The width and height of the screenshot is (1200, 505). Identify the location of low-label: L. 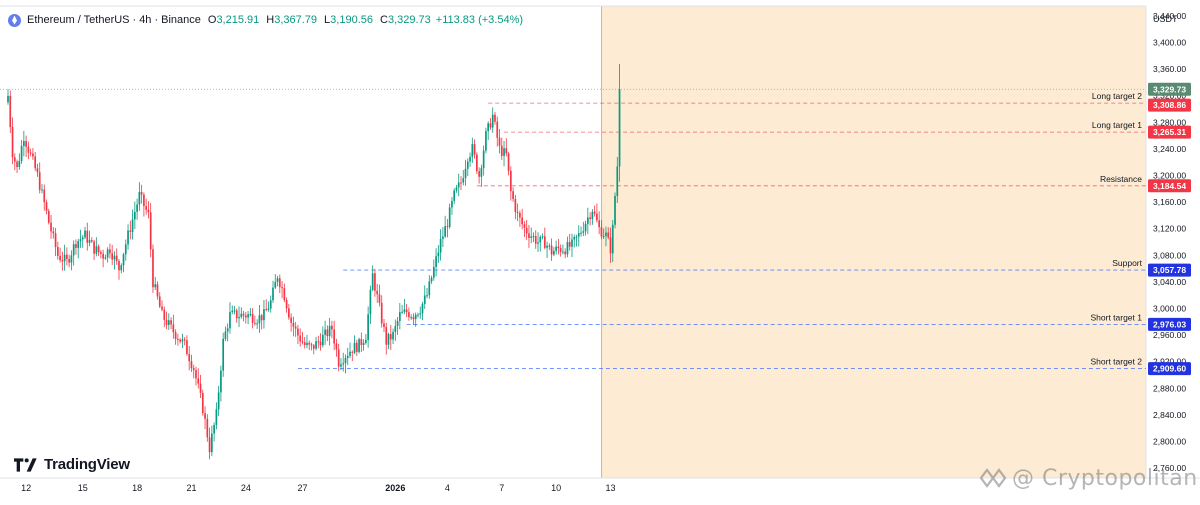
(327, 20).